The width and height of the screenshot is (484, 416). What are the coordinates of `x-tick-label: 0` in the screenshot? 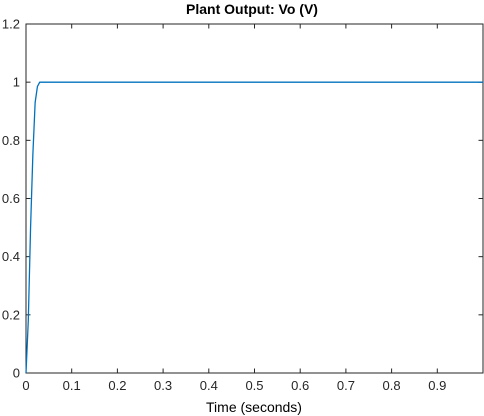 It's located at (25, 385).